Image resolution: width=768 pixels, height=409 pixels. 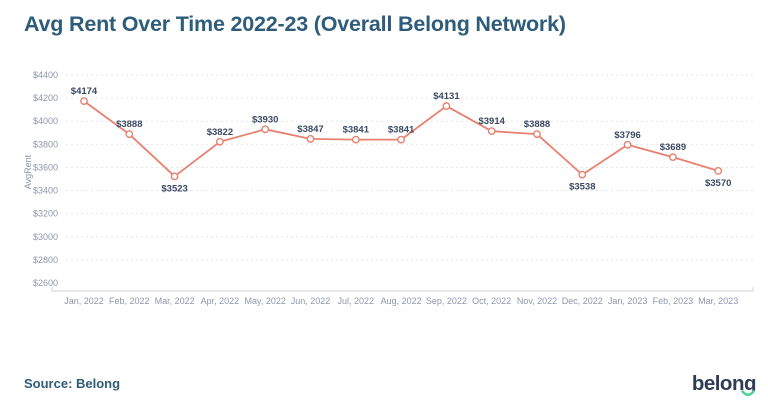 I want to click on y-tick-label: $4000, so click(x=45, y=121).